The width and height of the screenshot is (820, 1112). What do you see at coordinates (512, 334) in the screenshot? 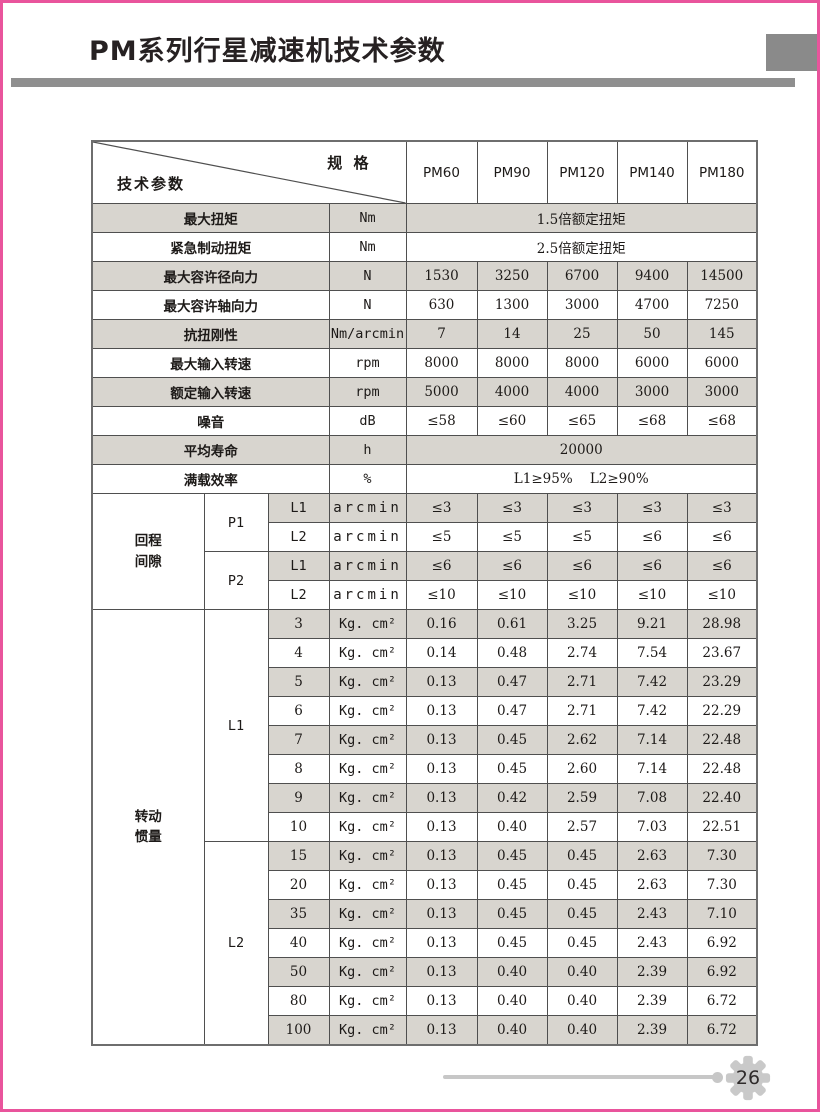
I see `value-cell: 14` at bounding box center [512, 334].